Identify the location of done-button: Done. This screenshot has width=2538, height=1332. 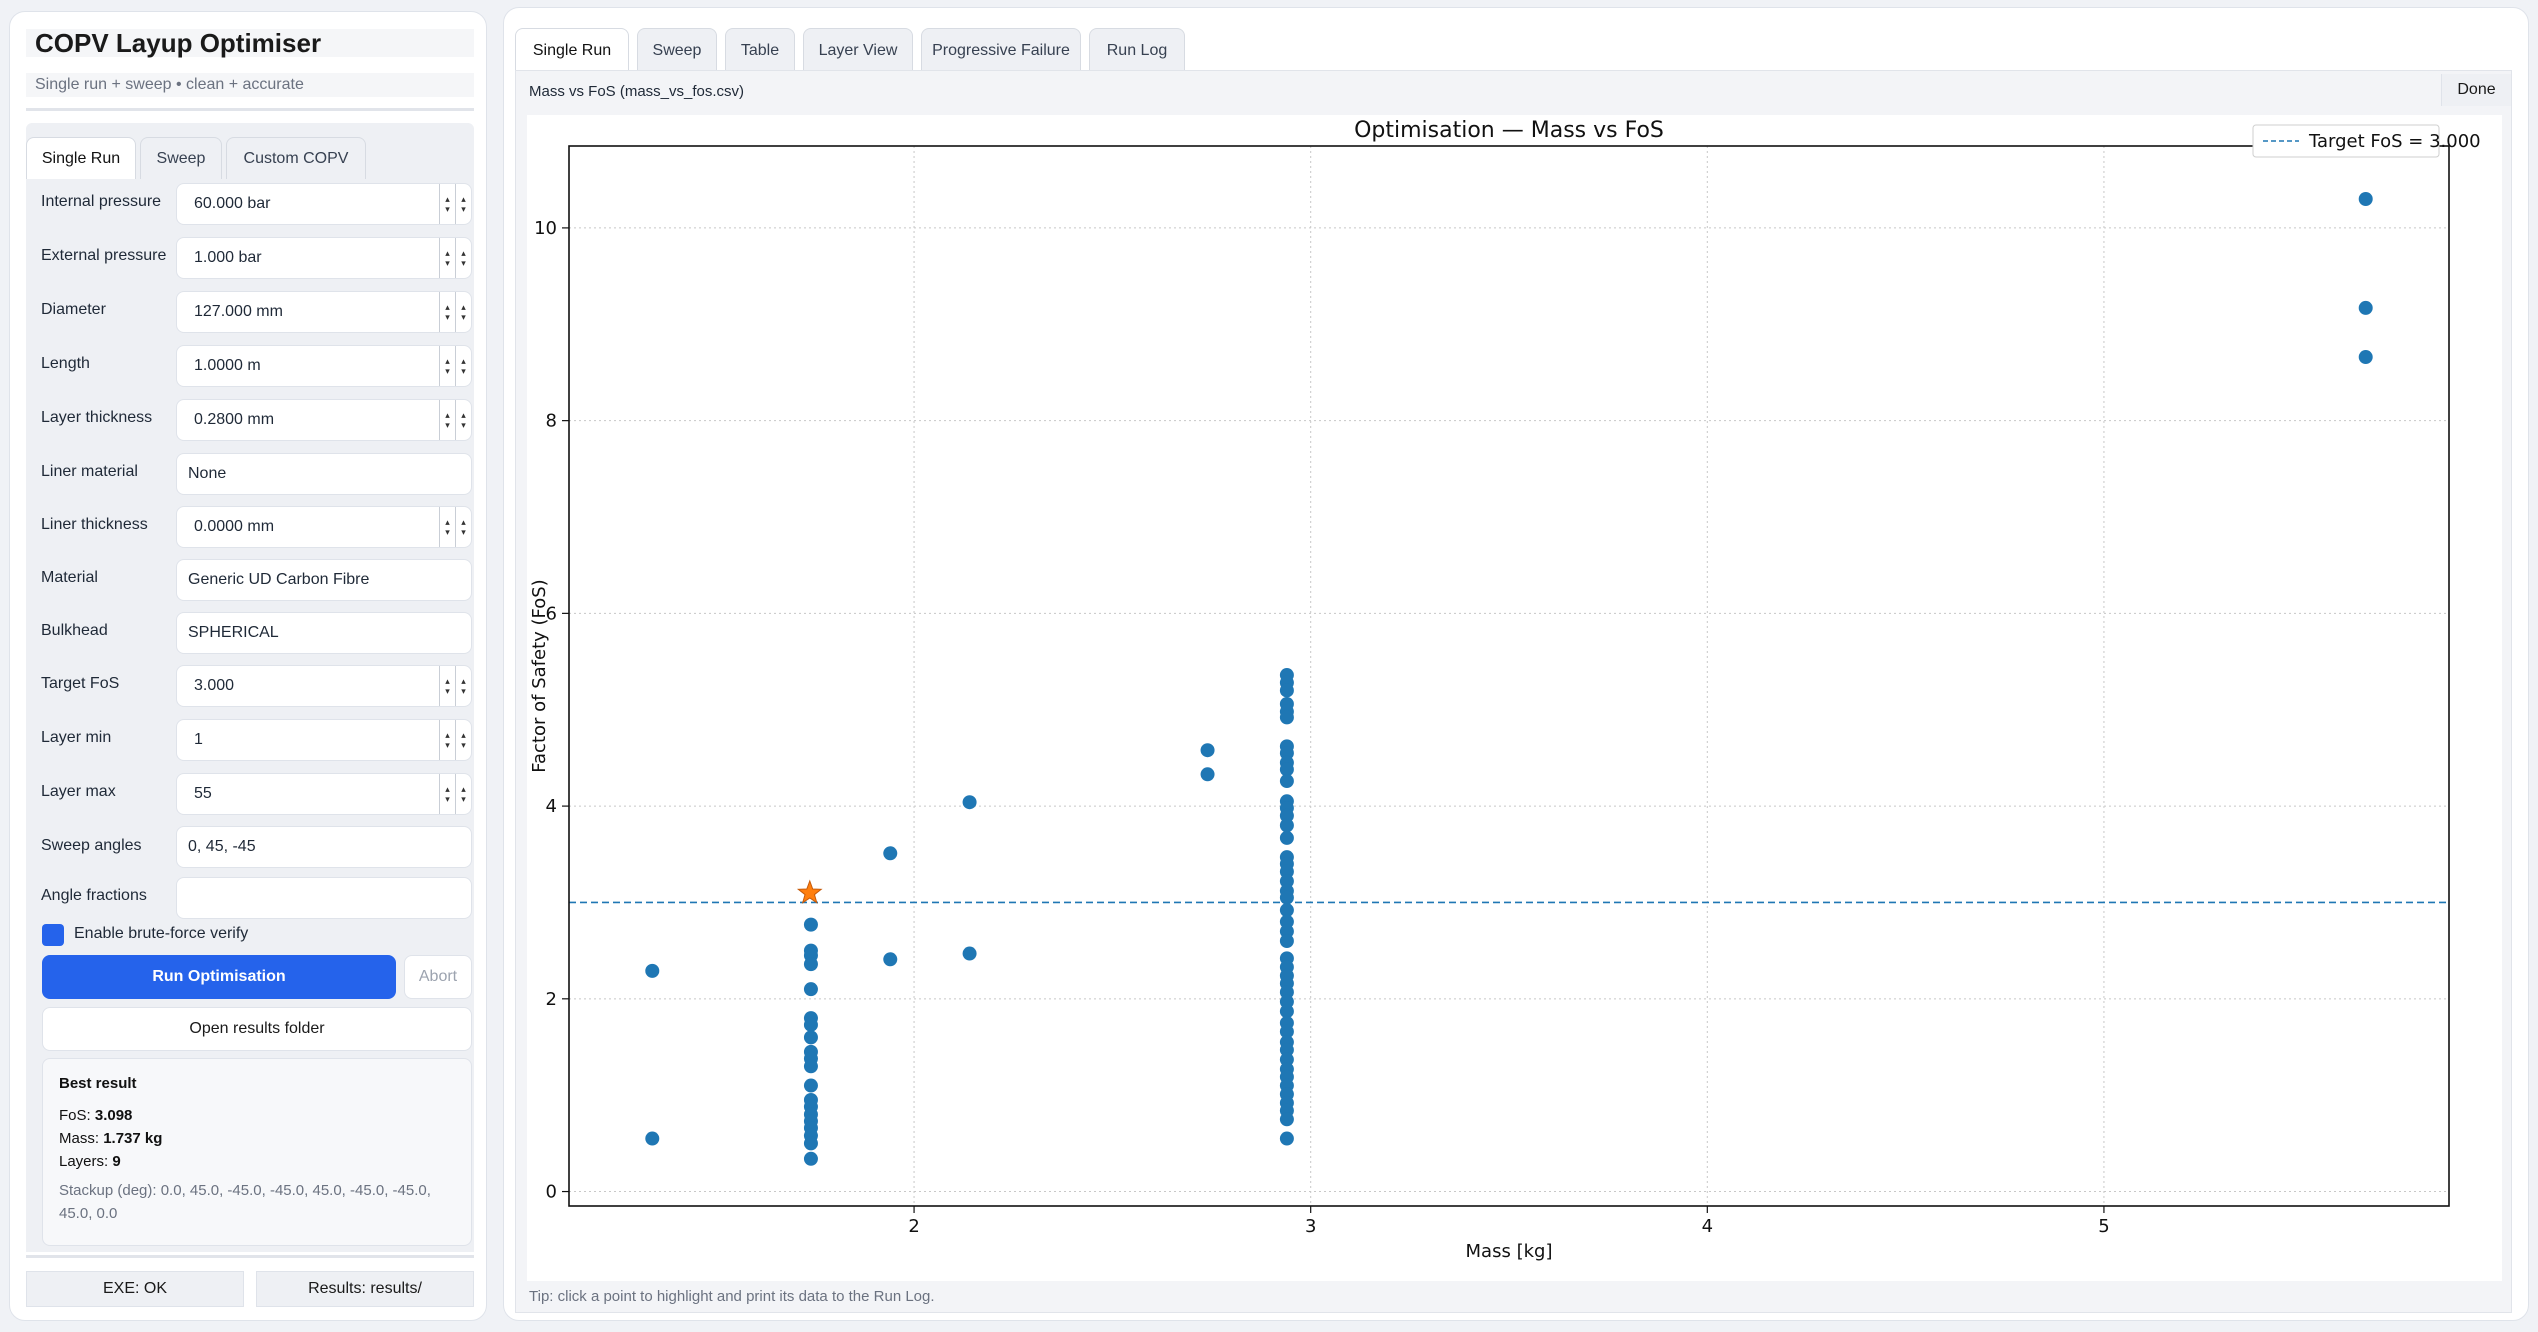
(2476, 90).